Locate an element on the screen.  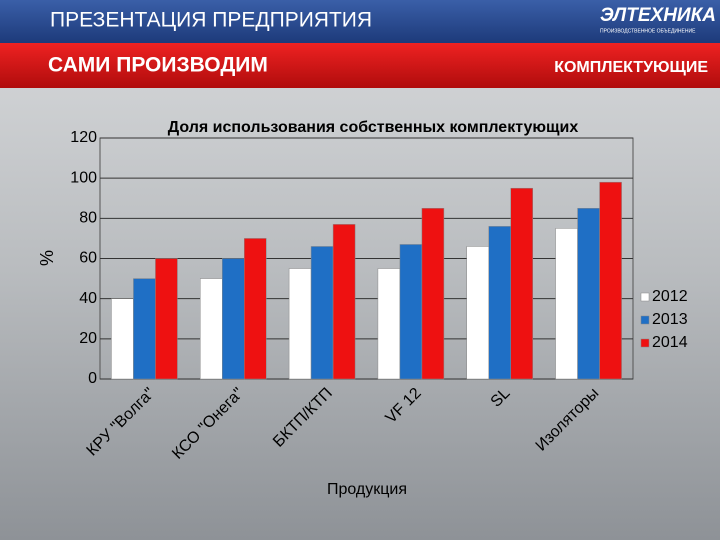
y-tick-label: 0 is located at coordinates (92, 378).